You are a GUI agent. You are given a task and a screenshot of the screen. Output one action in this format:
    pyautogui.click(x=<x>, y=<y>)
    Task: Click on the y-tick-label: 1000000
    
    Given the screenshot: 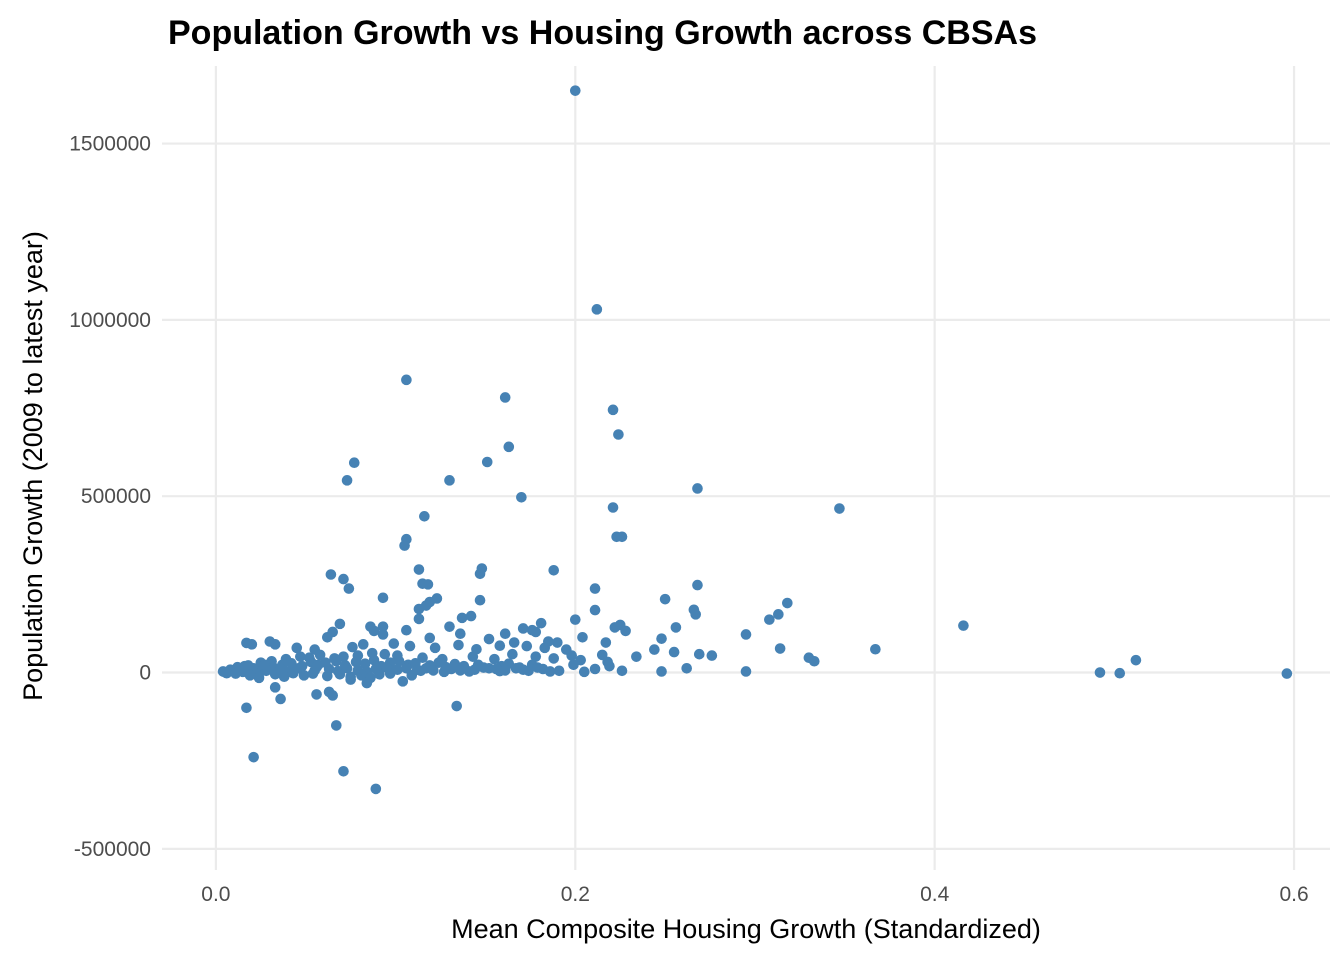 What is the action you would take?
    pyautogui.click(x=110, y=320)
    